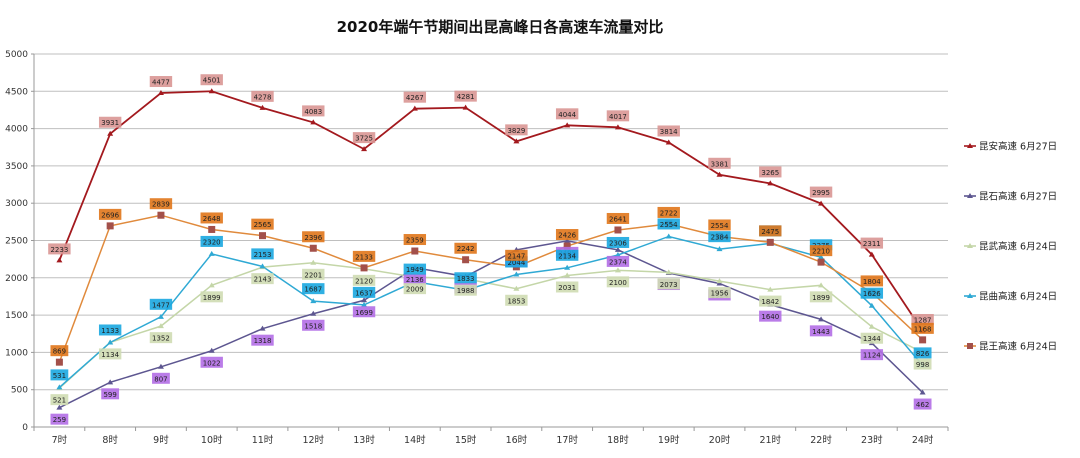 Image resolution: width=1080 pixels, height=458 pixels. Describe the element at coordinates (109, 395) in the screenshot. I see `data-label: 599` at that location.